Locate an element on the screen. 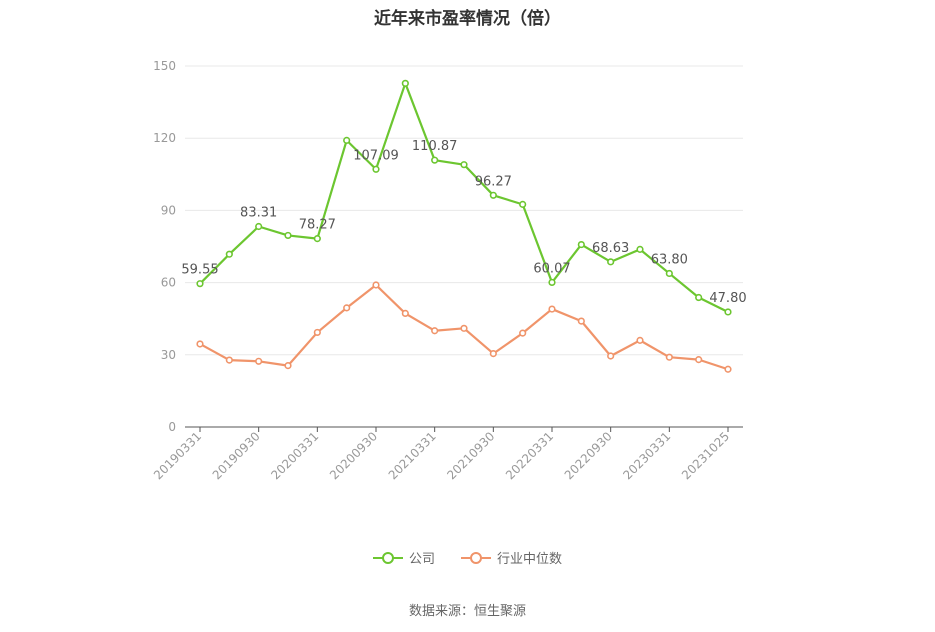  y-tick-label: 90 is located at coordinates (168, 210).